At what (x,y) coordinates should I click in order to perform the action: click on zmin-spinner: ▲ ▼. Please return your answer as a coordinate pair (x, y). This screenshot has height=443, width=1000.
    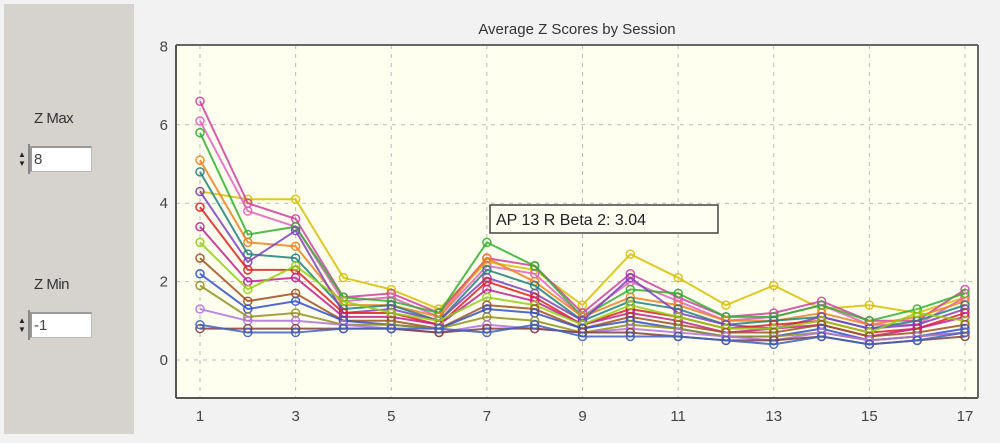
    Looking at the image, I should click on (57, 325).